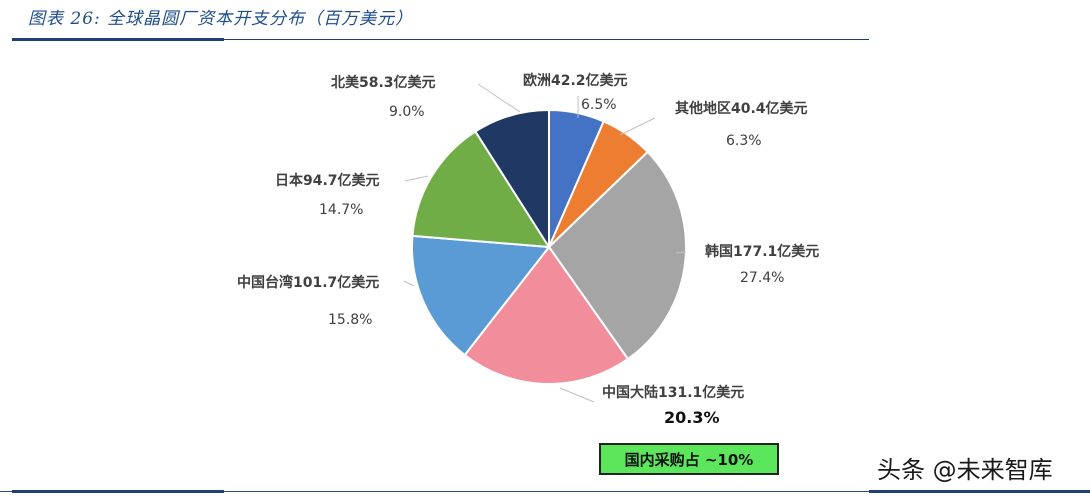 The image size is (1090, 497). Describe the element at coordinates (673, 393) in the screenshot. I see `label-mainland-china: 中国大陆131.1亿美元` at that location.